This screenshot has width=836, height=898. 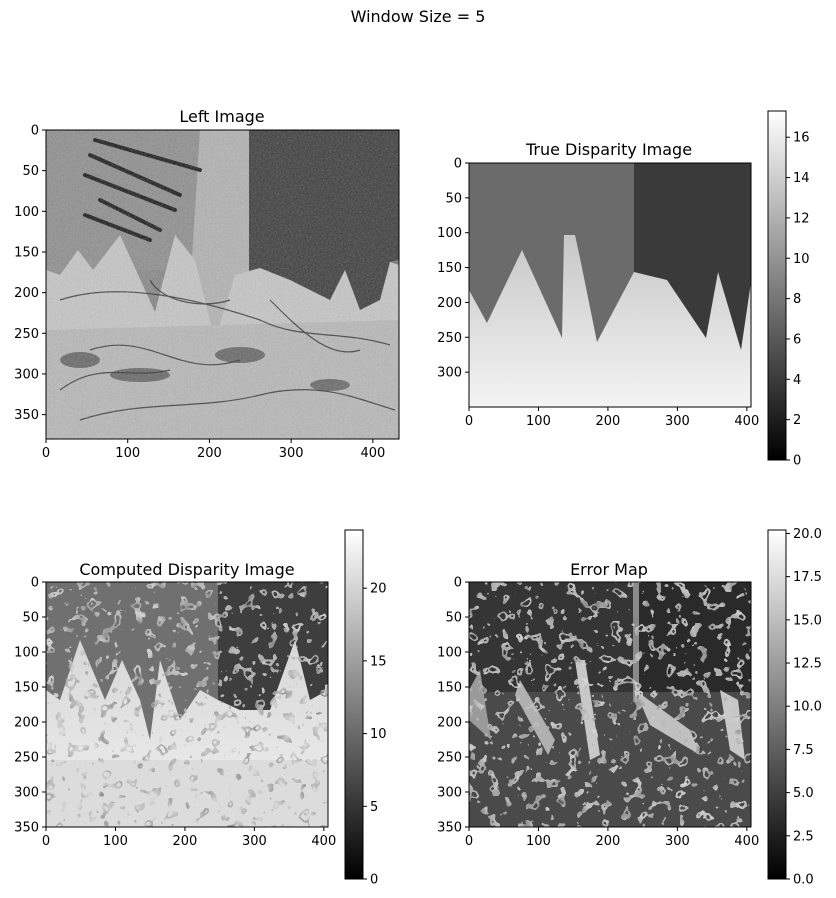 What do you see at coordinates (378, 589) in the screenshot?
I see `colorbar-tick-label: 20` at bounding box center [378, 589].